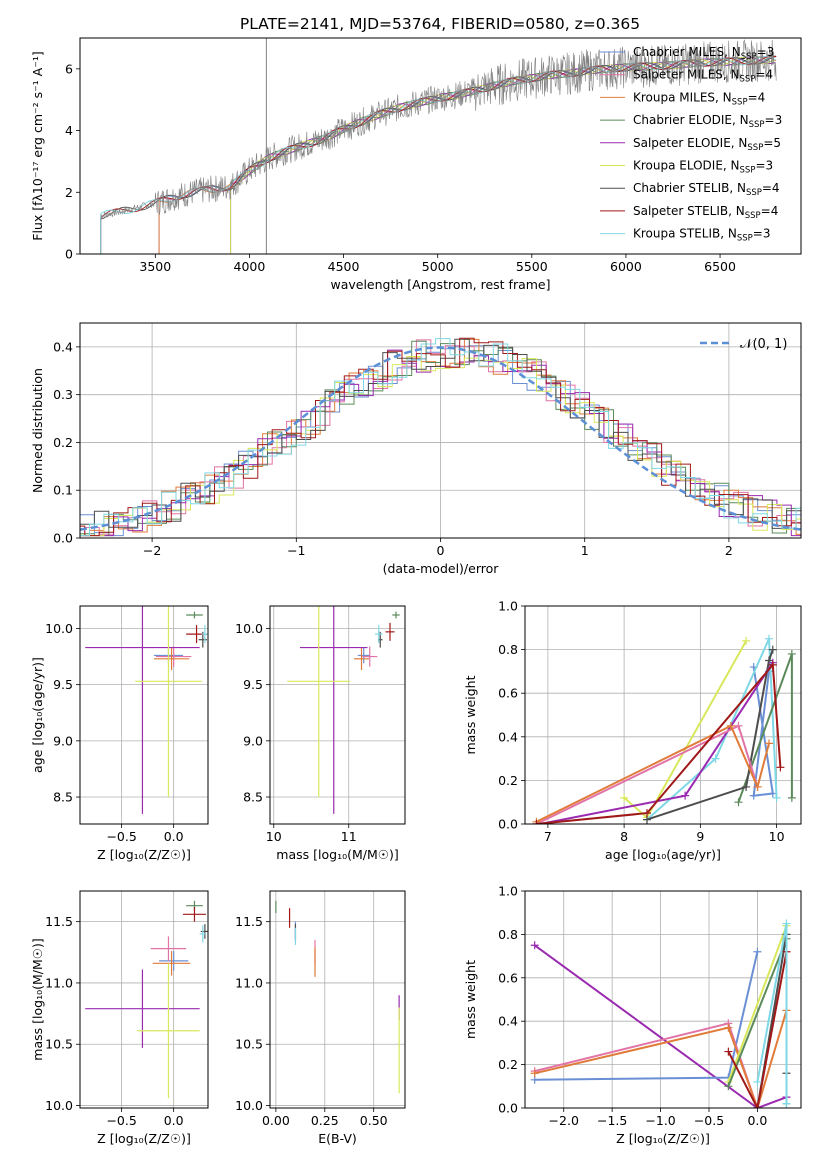 The width and height of the screenshot is (819, 1170). Describe the element at coordinates (532, 266) in the screenshot. I see `x-tick-label: 5500` at that location.